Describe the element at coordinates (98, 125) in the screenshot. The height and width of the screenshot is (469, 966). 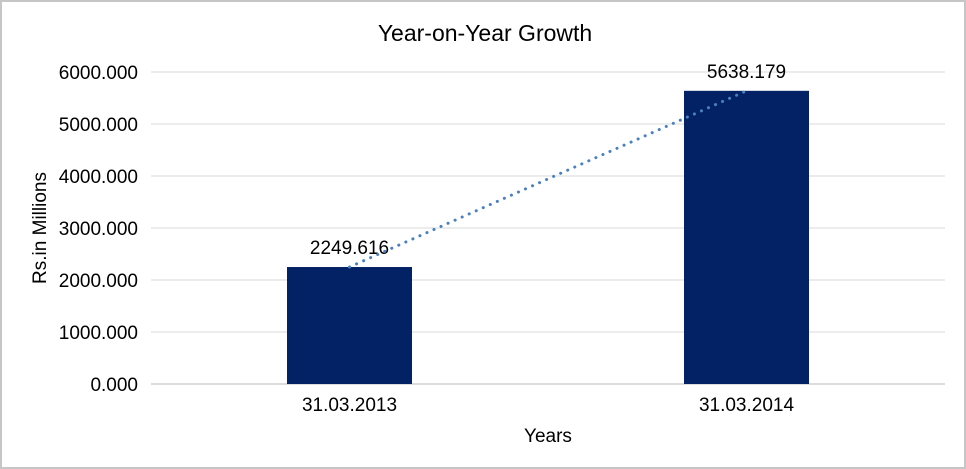
I see `y-tick-label: 5000.000` at that location.